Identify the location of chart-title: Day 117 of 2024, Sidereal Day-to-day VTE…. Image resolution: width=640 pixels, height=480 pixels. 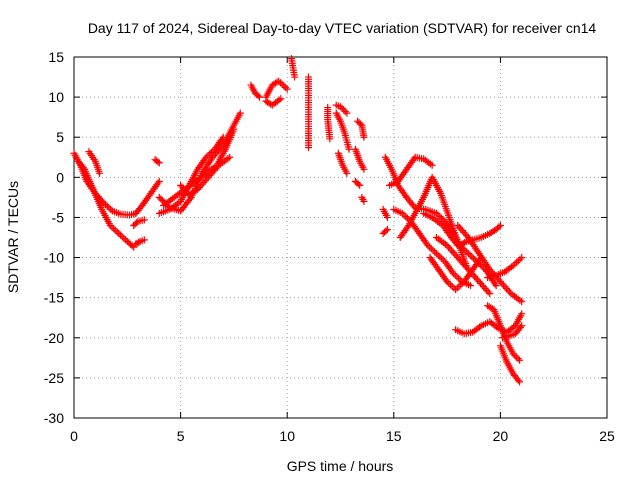
(342, 28).